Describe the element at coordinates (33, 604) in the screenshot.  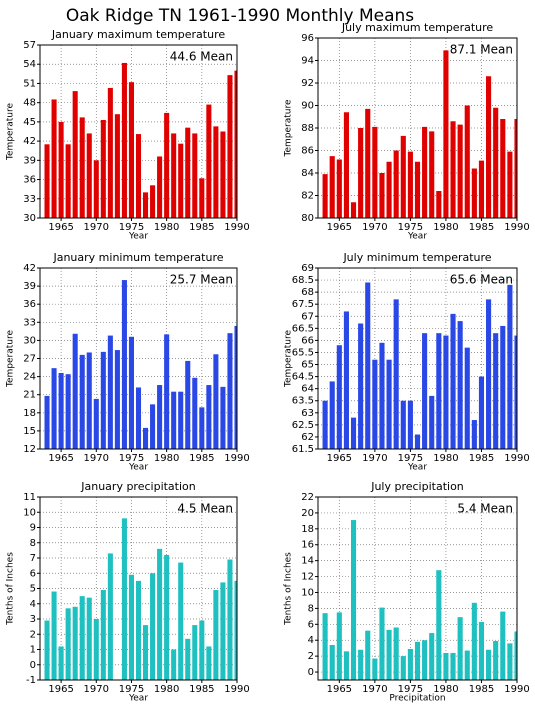
I see `y-tick-label: 4` at that location.